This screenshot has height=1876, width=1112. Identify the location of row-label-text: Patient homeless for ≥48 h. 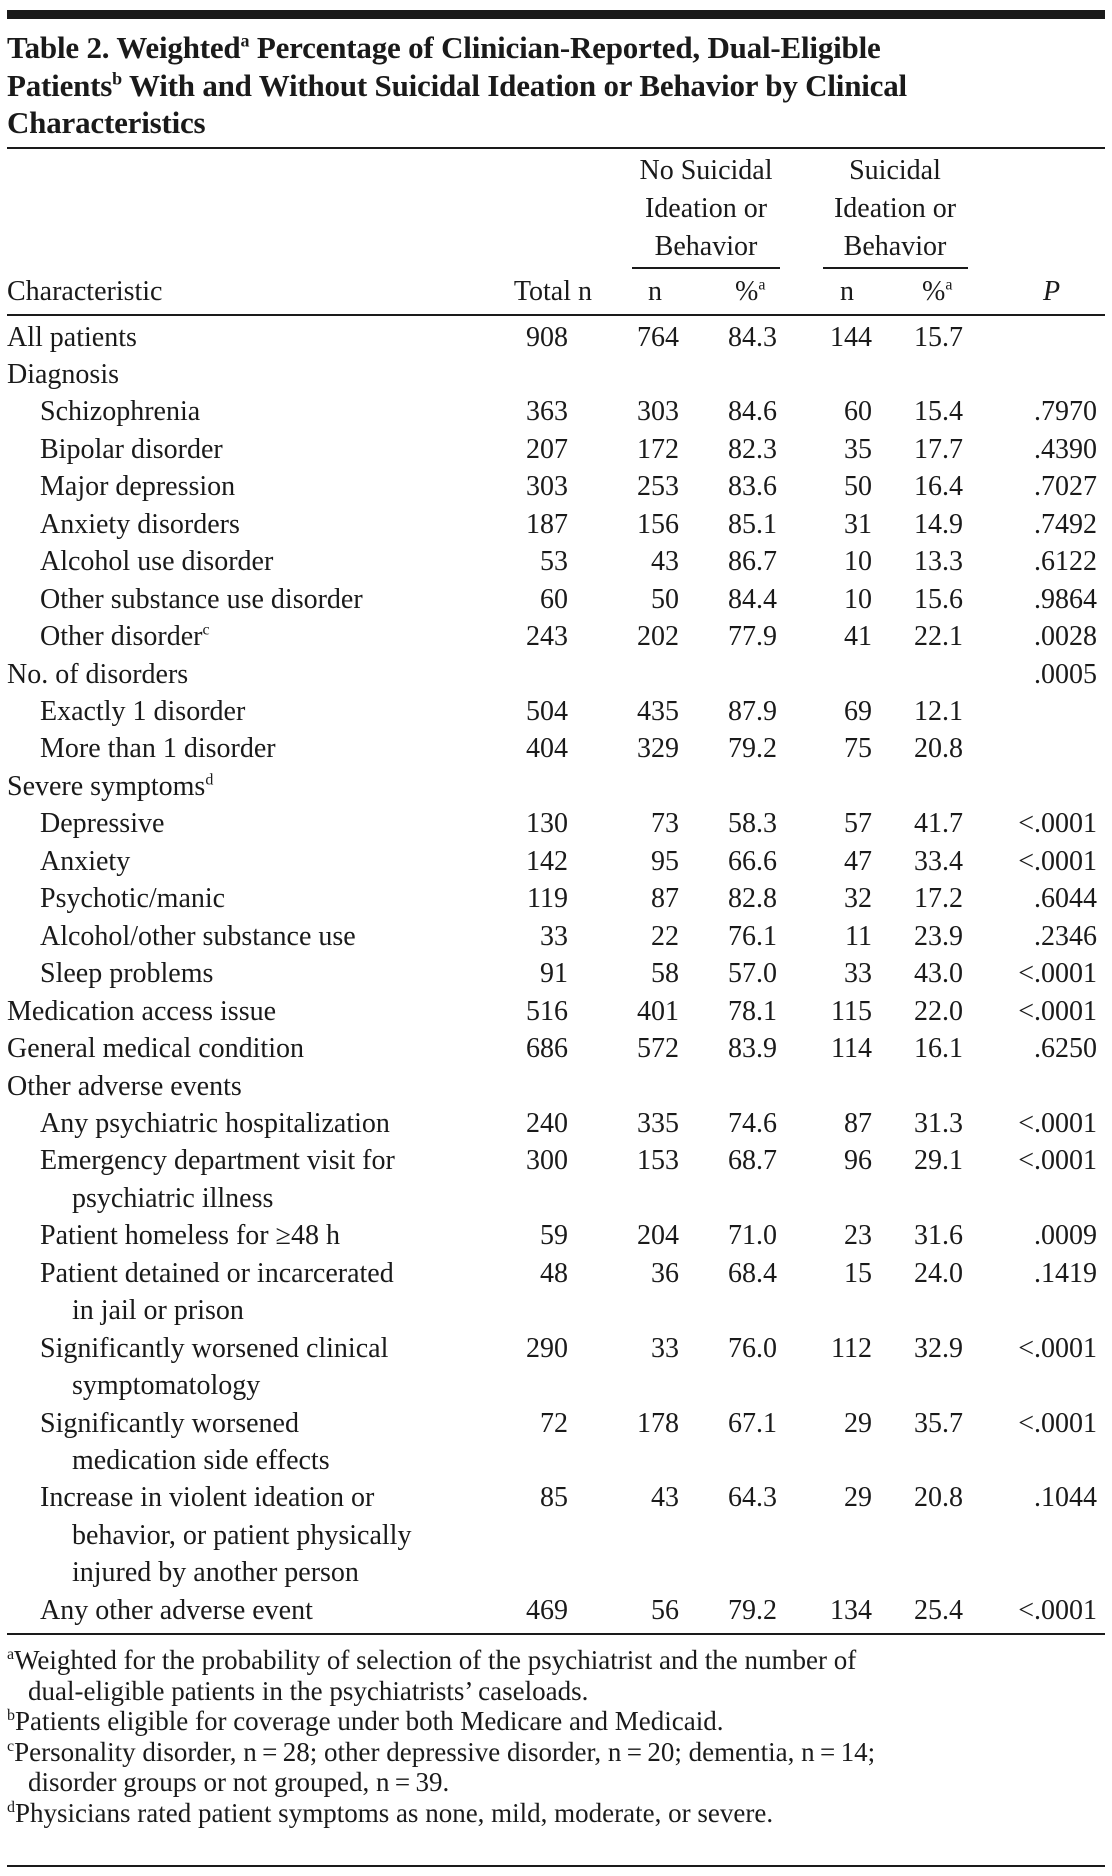
(190, 1236).